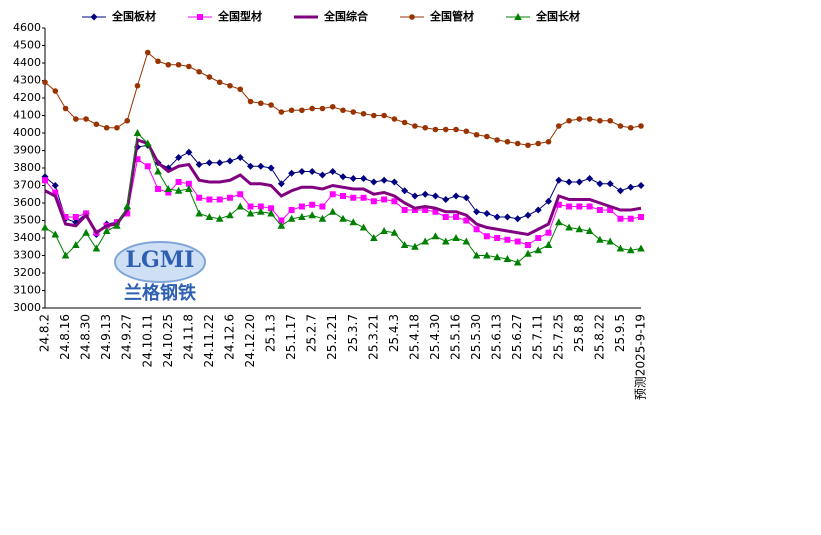  What do you see at coordinates (27, 290) in the screenshot?
I see `y-tick-label: 3100` at bounding box center [27, 290].